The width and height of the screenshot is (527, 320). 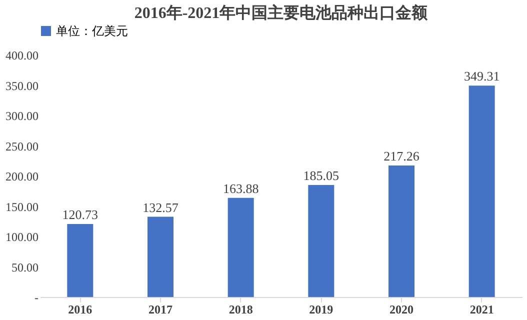 What do you see at coordinates (160, 309) in the screenshot?
I see `x-tick-label: 2017` at bounding box center [160, 309].